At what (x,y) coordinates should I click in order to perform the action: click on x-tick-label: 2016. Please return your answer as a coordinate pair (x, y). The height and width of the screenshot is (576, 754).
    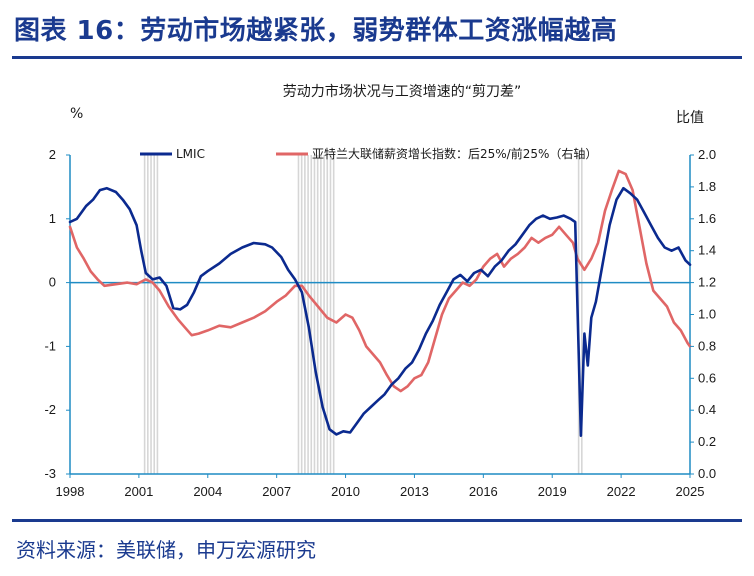
    Looking at the image, I should click on (483, 491).